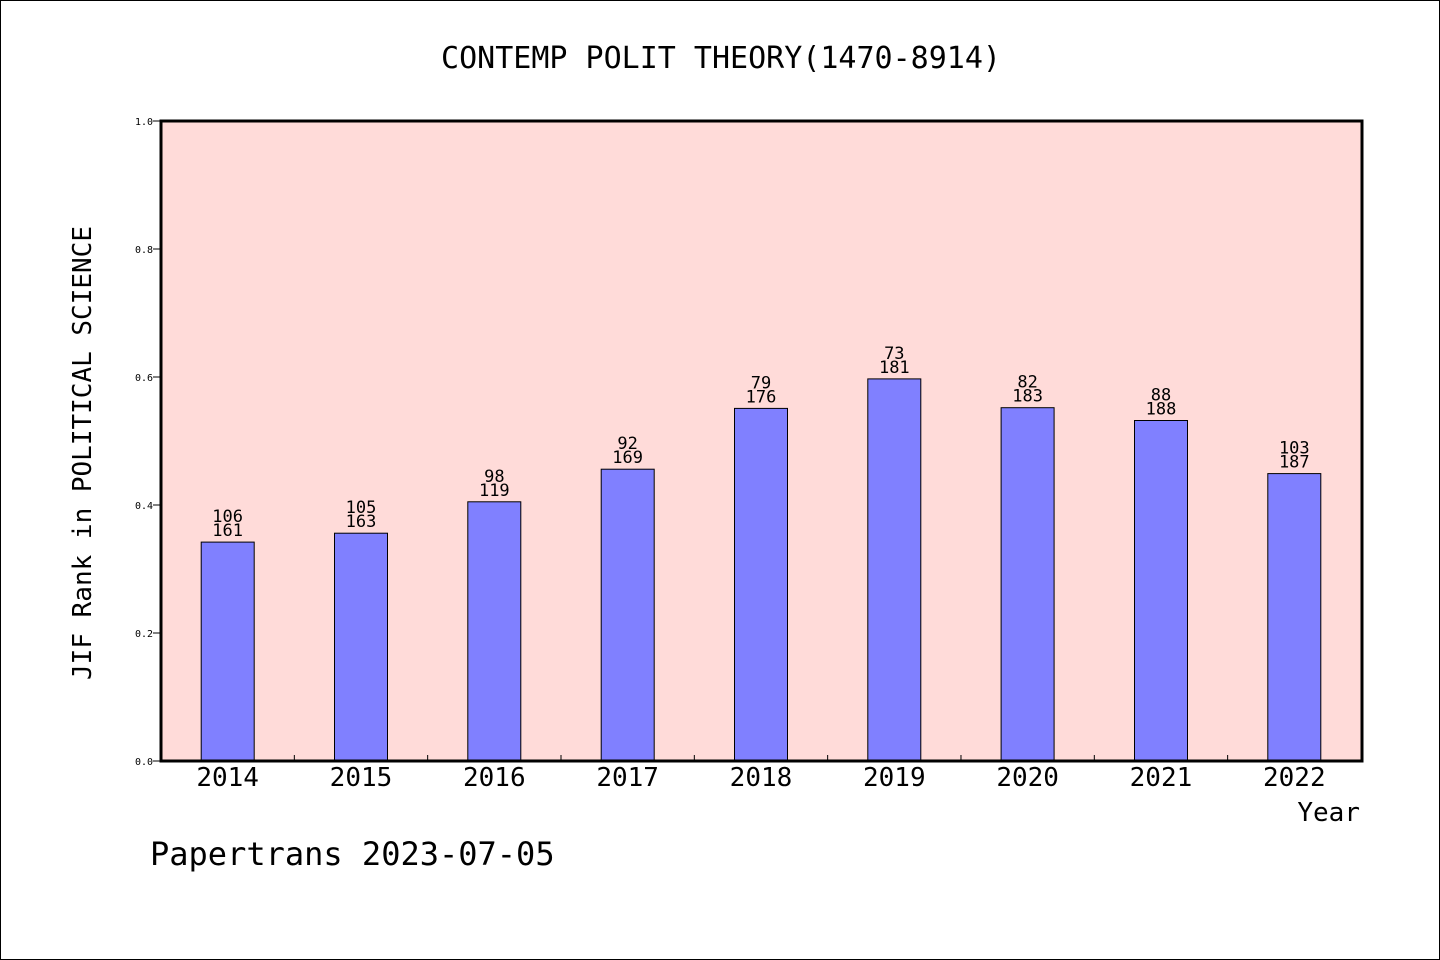 This screenshot has width=1440, height=960. I want to click on bar-rank-label: 73, so click(894, 354).